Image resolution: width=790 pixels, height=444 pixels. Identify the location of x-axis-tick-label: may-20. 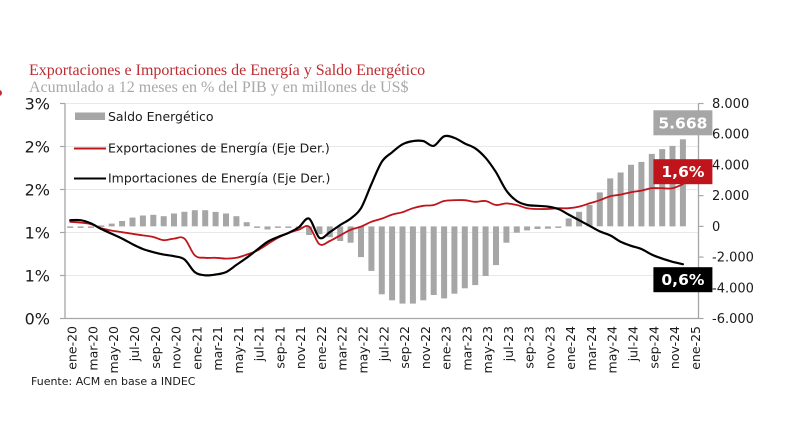
(113, 349).